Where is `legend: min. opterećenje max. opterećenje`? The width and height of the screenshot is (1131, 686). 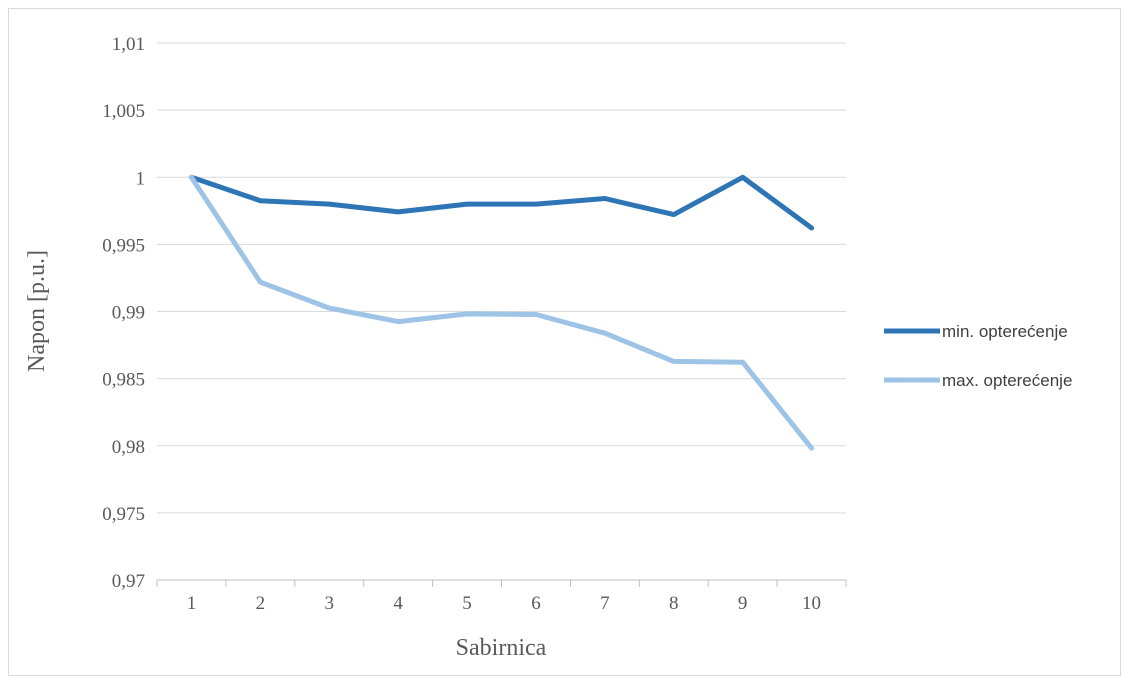 legend: min. opterećenje max. opterećenje is located at coordinates (978, 356).